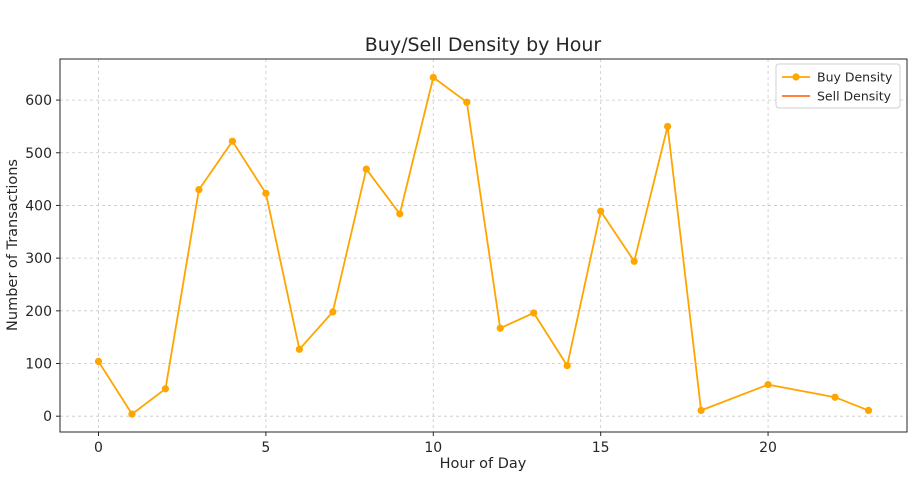 Image resolution: width=919 pixels, height=487 pixels. What do you see at coordinates (38, 101) in the screenshot?
I see `y-tick-label: 600` at bounding box center [38, 101].